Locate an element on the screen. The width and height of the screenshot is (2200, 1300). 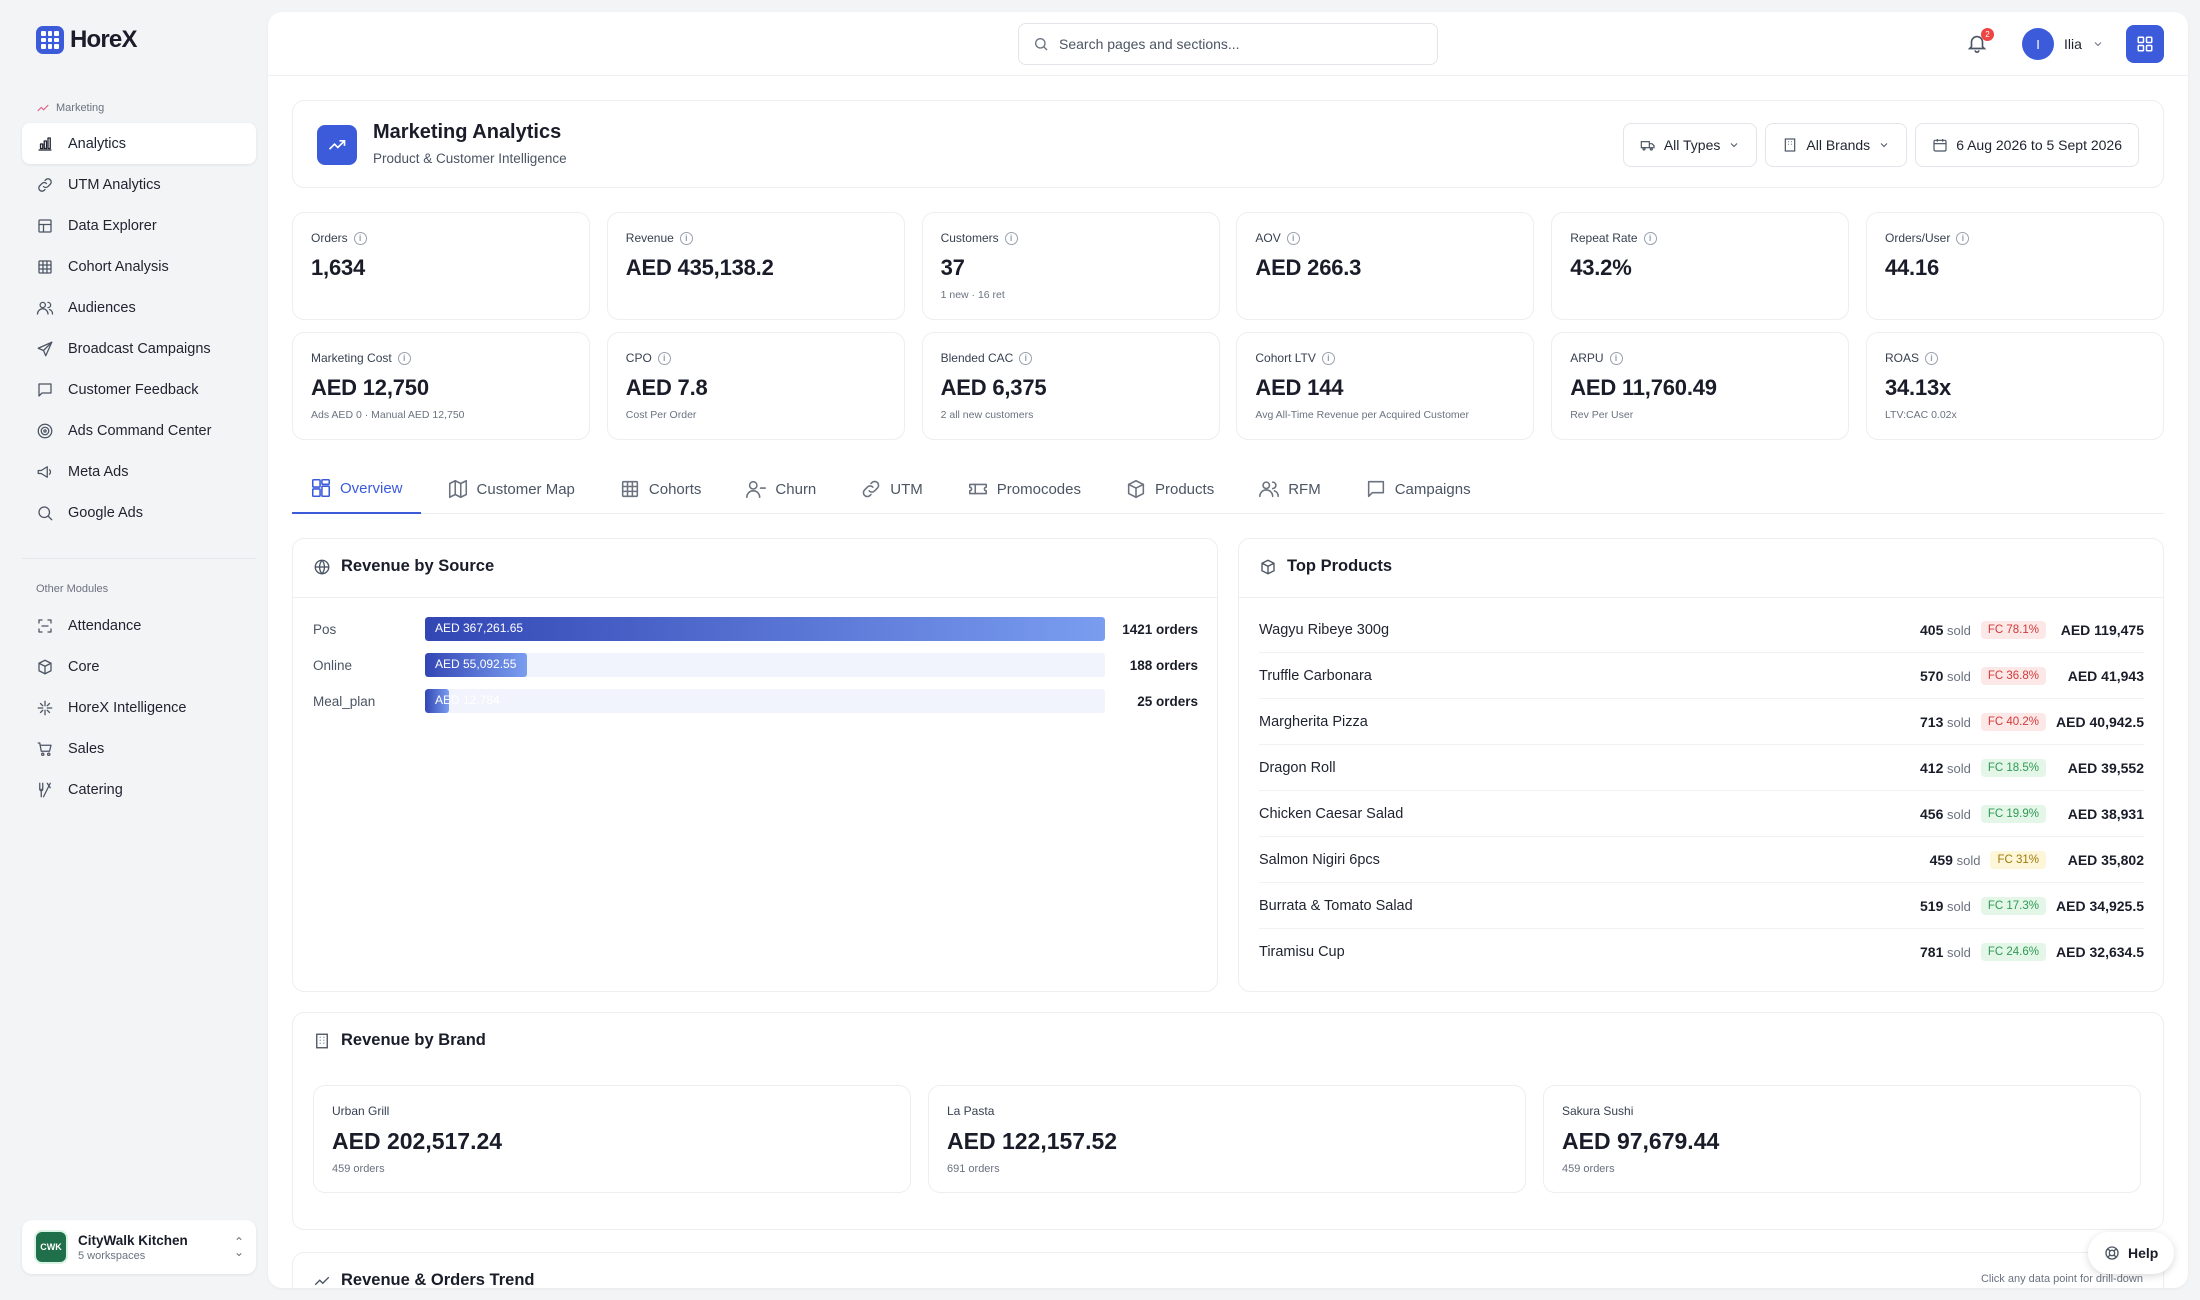
apps-button is located at coordinates (2145, 44).